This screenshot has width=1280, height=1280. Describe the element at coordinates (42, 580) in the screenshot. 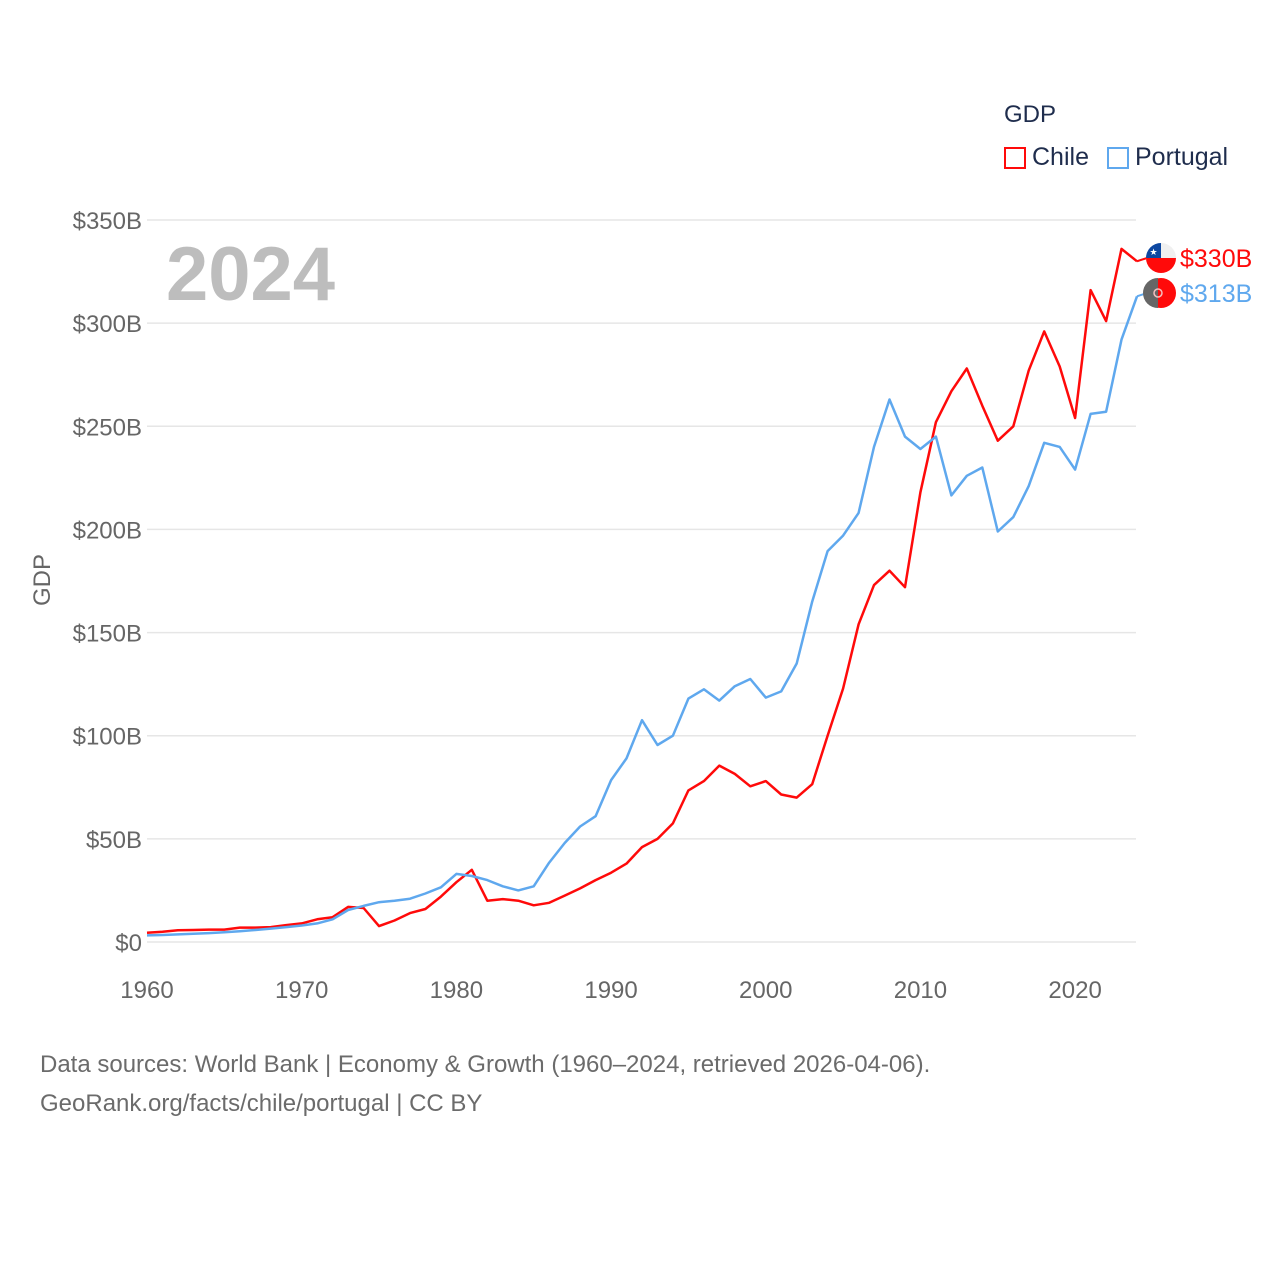

I see `y-axis-label: GDP` at that location.